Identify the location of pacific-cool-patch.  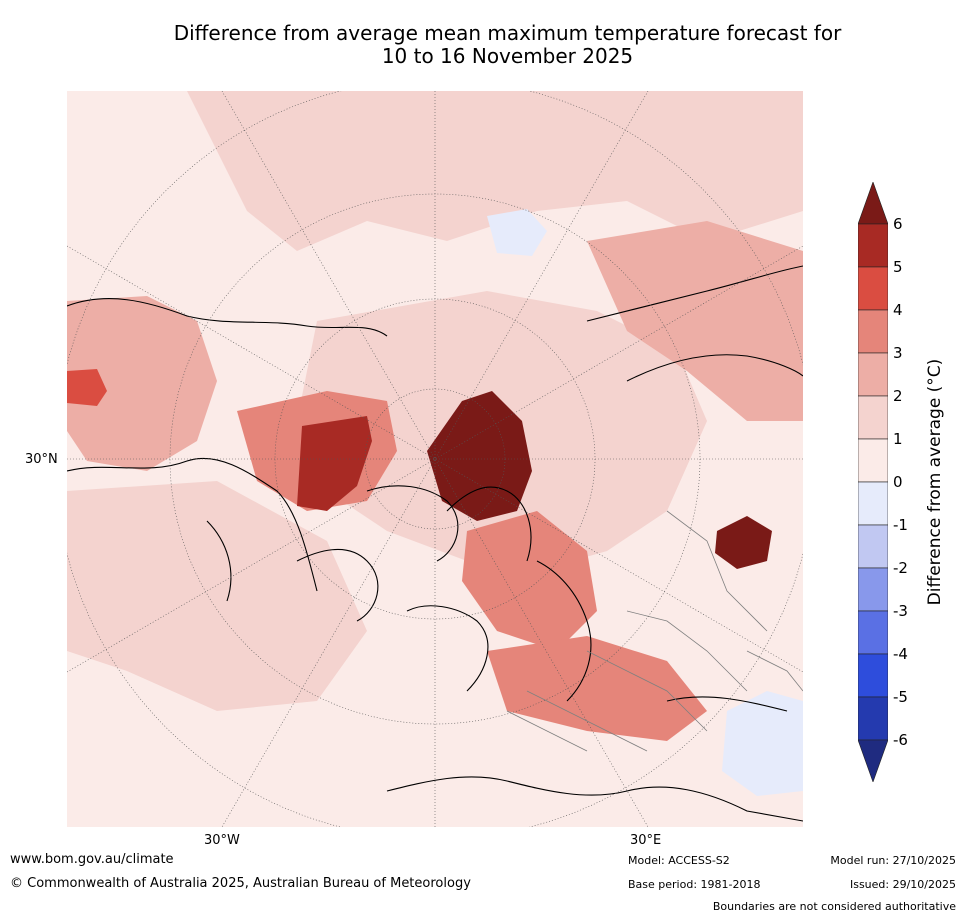
(517, 232).